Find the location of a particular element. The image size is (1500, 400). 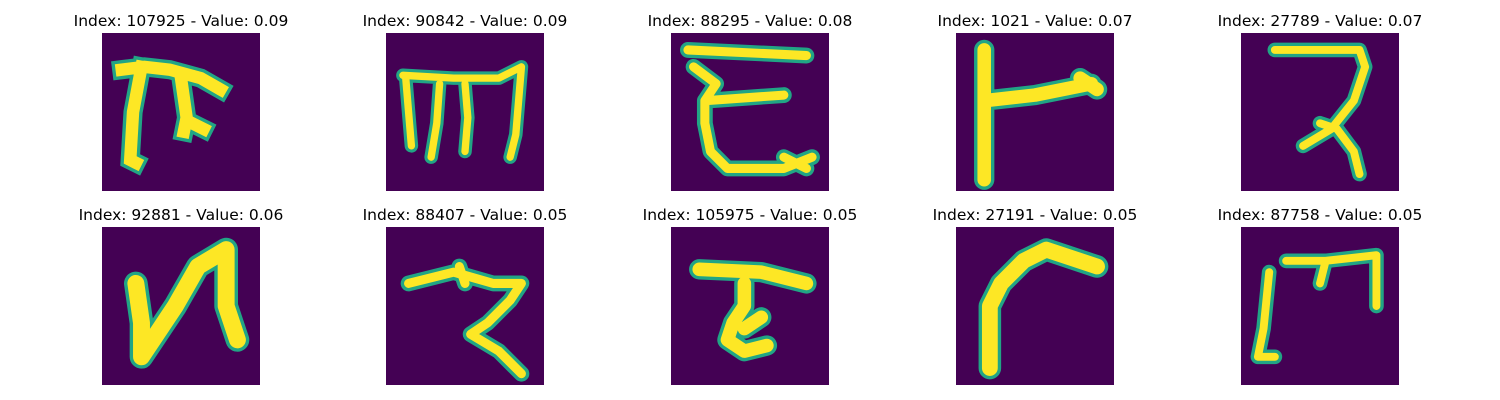

panel-title: Index: 88407 - Value: 0.05 is located at coordinates (465, 215).